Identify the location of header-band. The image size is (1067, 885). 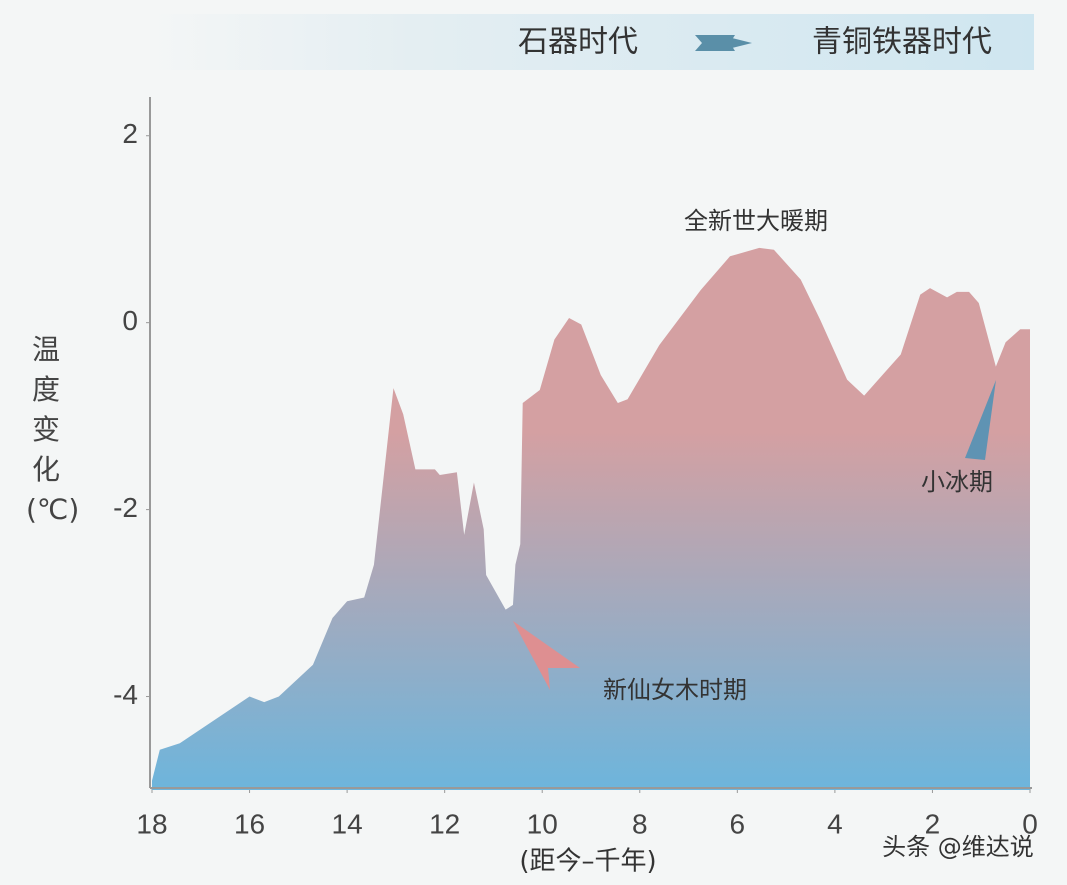
(592, 42).